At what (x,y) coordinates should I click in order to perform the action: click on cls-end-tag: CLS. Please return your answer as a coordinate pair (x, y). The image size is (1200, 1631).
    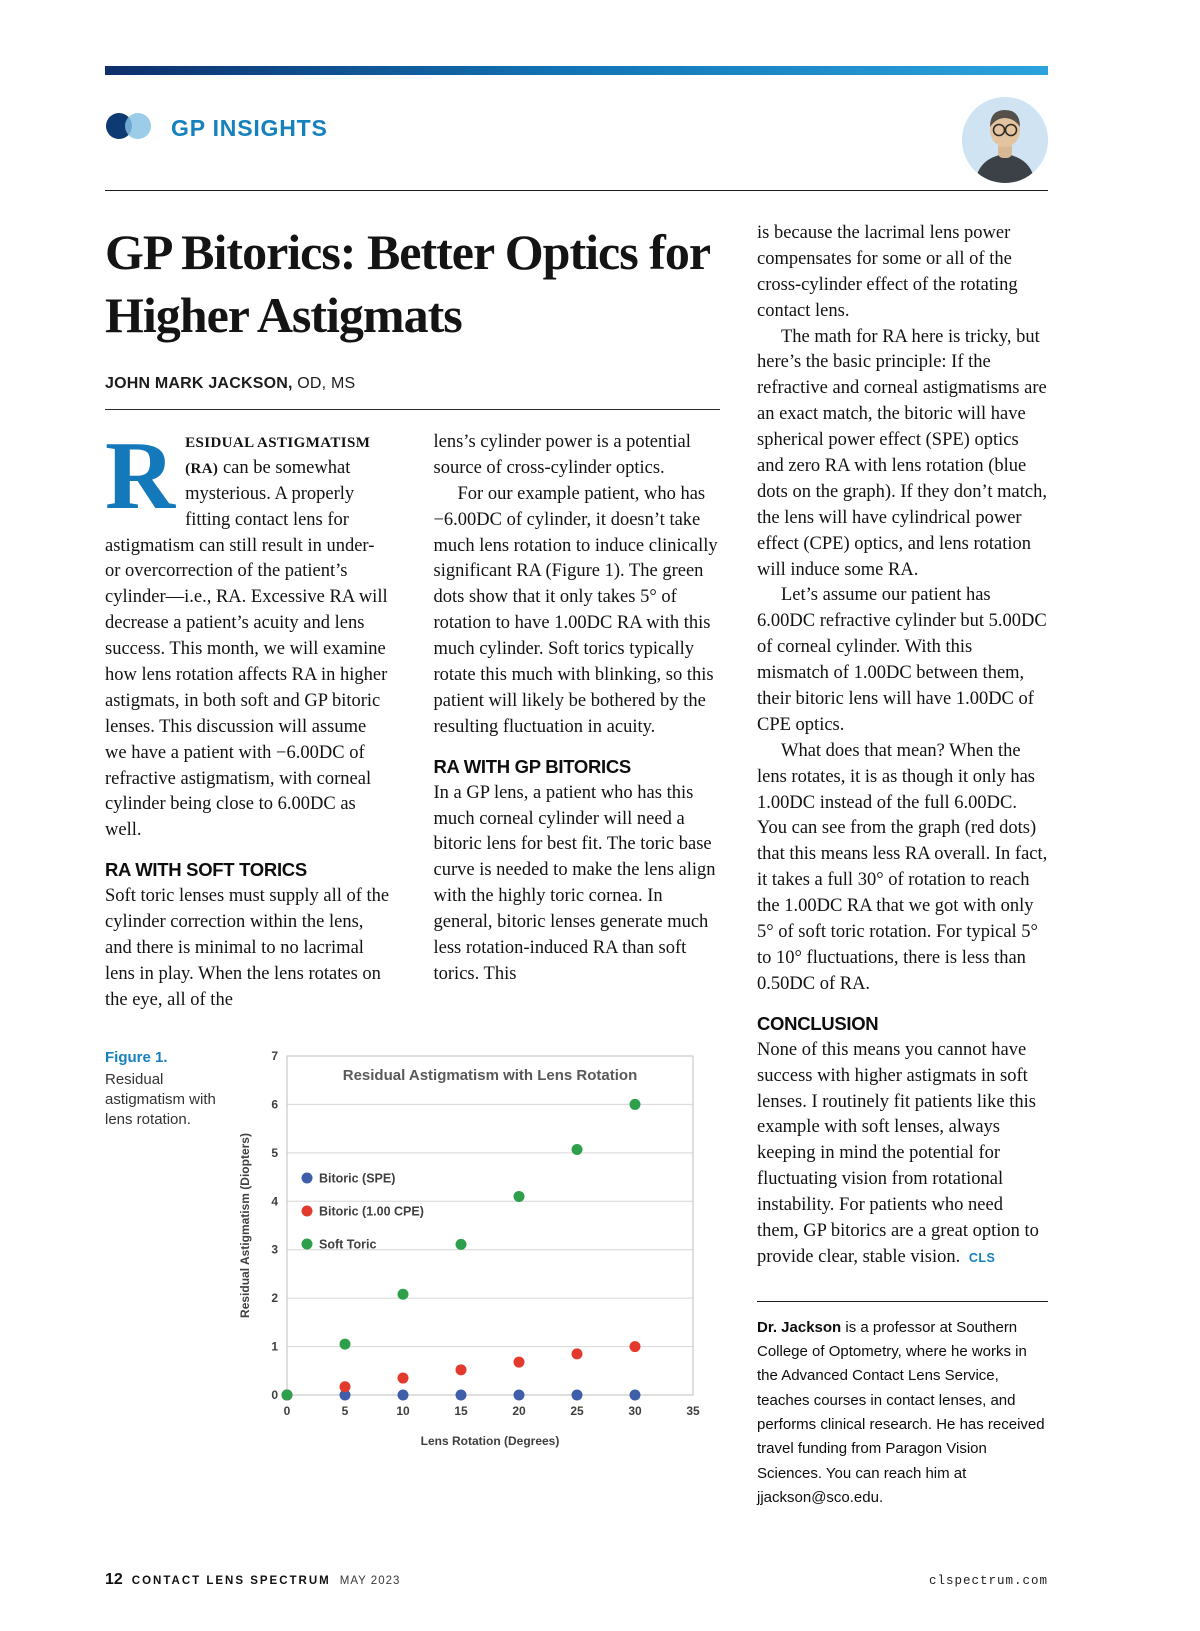
    Looking at the image, I should click on (982, 1257).